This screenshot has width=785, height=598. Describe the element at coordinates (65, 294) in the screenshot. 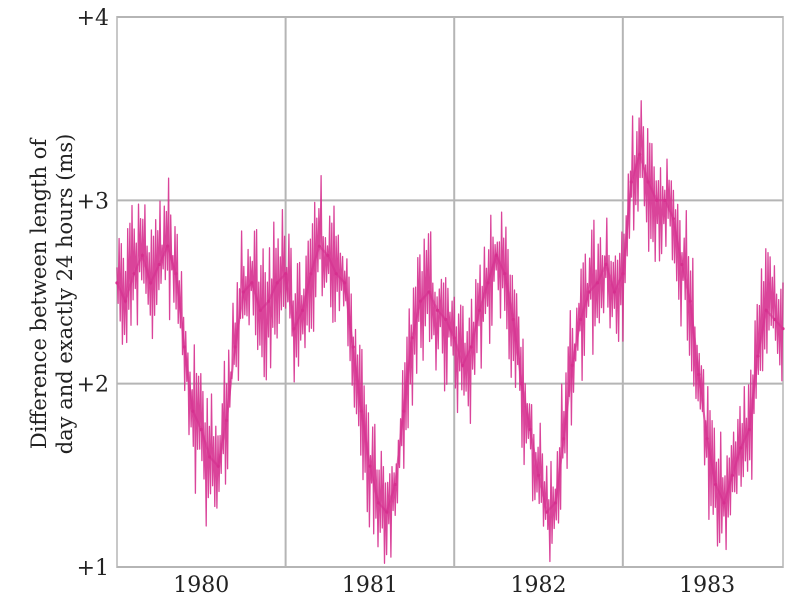

I see `y-axis-title-line2: day and exactly 24 hours (ms)` at that location.